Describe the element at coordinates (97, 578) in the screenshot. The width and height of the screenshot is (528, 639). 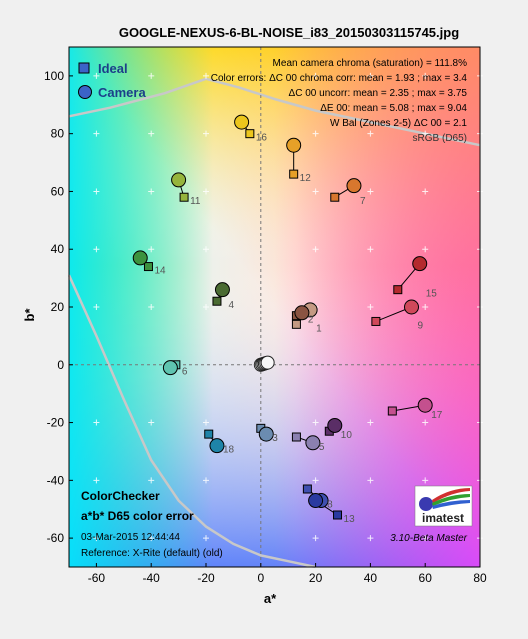
I see `x-tick-label: -60` at that location.